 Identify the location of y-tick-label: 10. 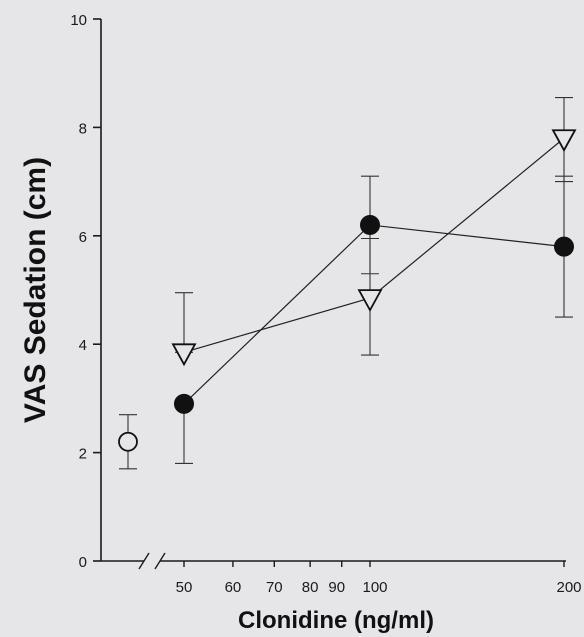
(78, 20).